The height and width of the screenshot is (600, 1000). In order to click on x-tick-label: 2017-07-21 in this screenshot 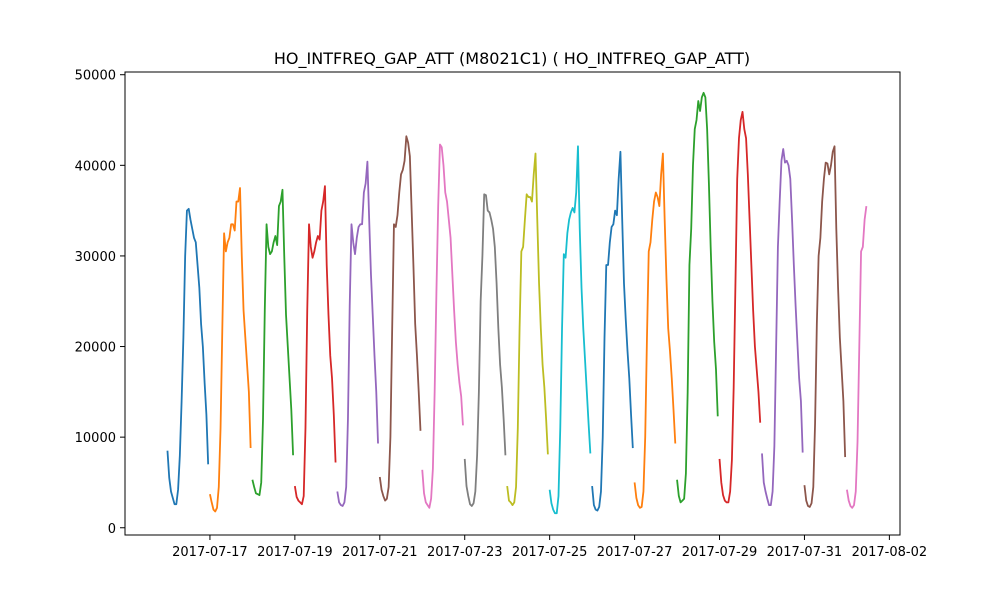, I will do `click(380, 552)`.